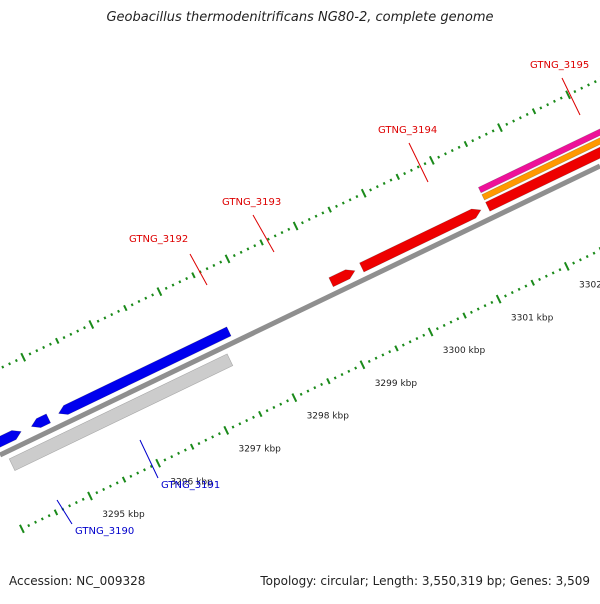 The image size is (600, 604). Describe the element at coordinates (251, 202) in the screenshot. I see `gene-label: GTNG_3193` at that location.